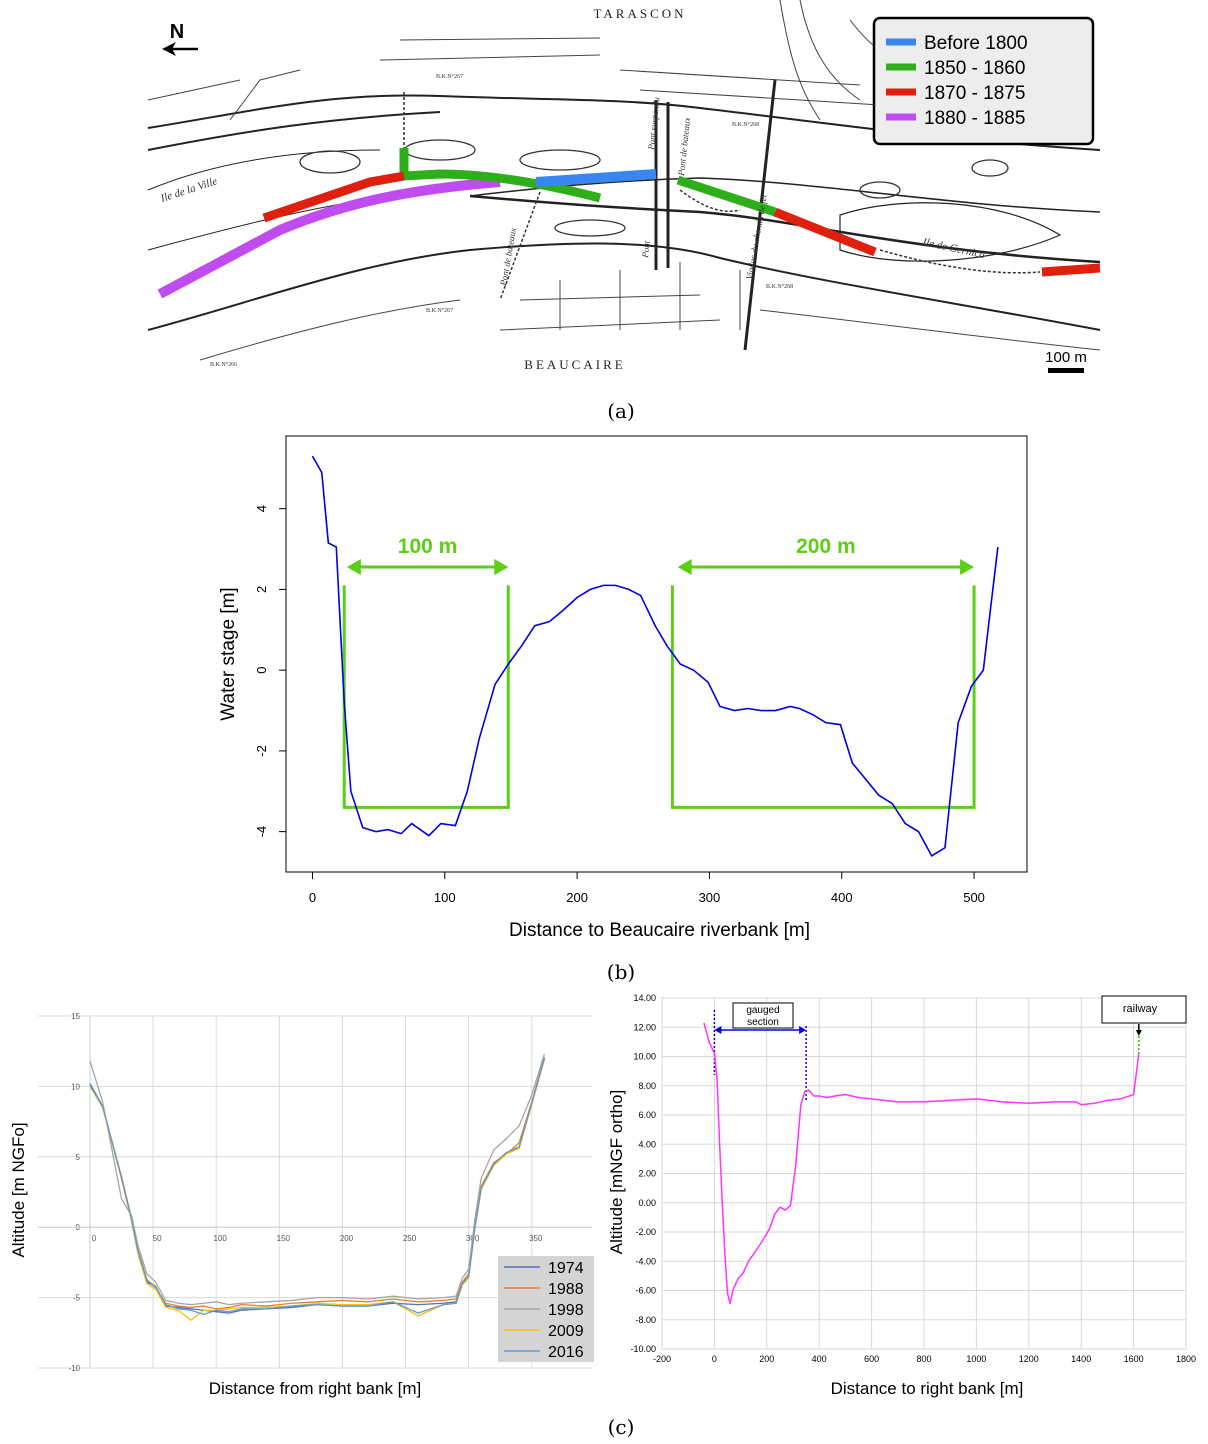 The image size is (1208, 1444). What do you see at coordinates (644, 1057) in the screenshot?
I see `y-tick-label-cr-10: 10.00` at bounding box center [644, 1057].